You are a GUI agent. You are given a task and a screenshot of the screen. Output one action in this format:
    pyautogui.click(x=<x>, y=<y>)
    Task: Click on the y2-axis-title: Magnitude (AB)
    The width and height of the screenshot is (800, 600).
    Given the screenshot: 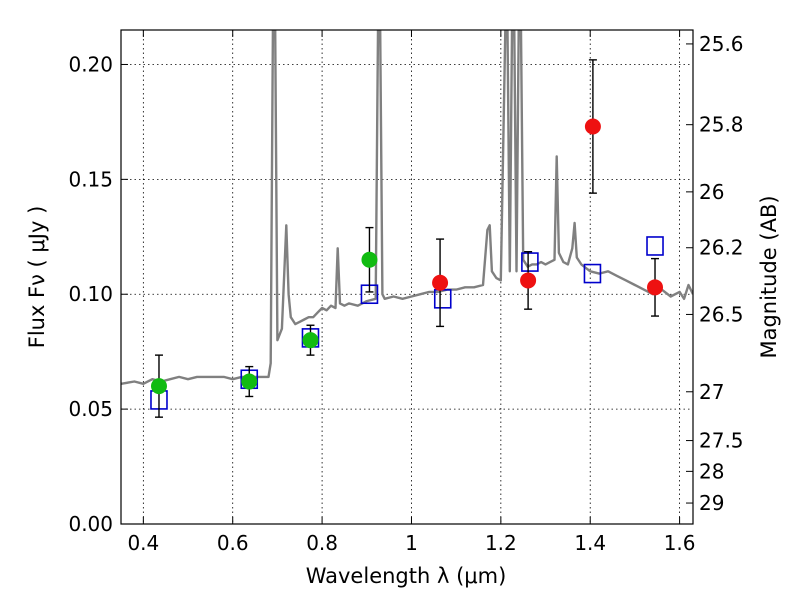 What is the action you would take?
    pyautogui.click(x=769, y=276)
    